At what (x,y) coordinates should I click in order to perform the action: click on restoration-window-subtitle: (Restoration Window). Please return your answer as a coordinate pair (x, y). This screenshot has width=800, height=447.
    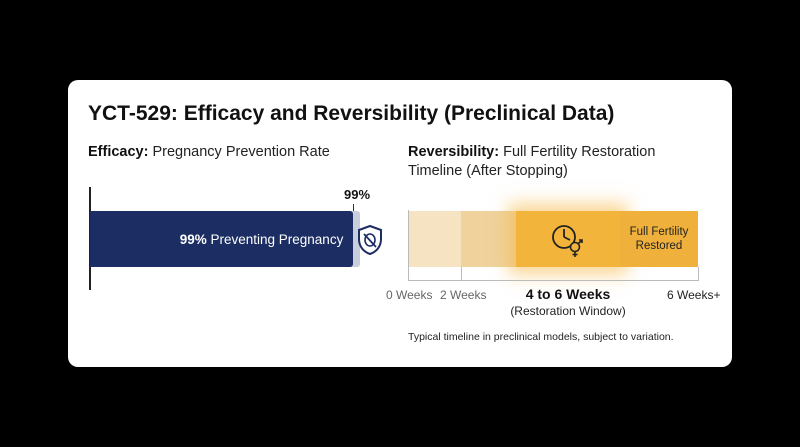
    Looking at the image, I should click on (568, 311).